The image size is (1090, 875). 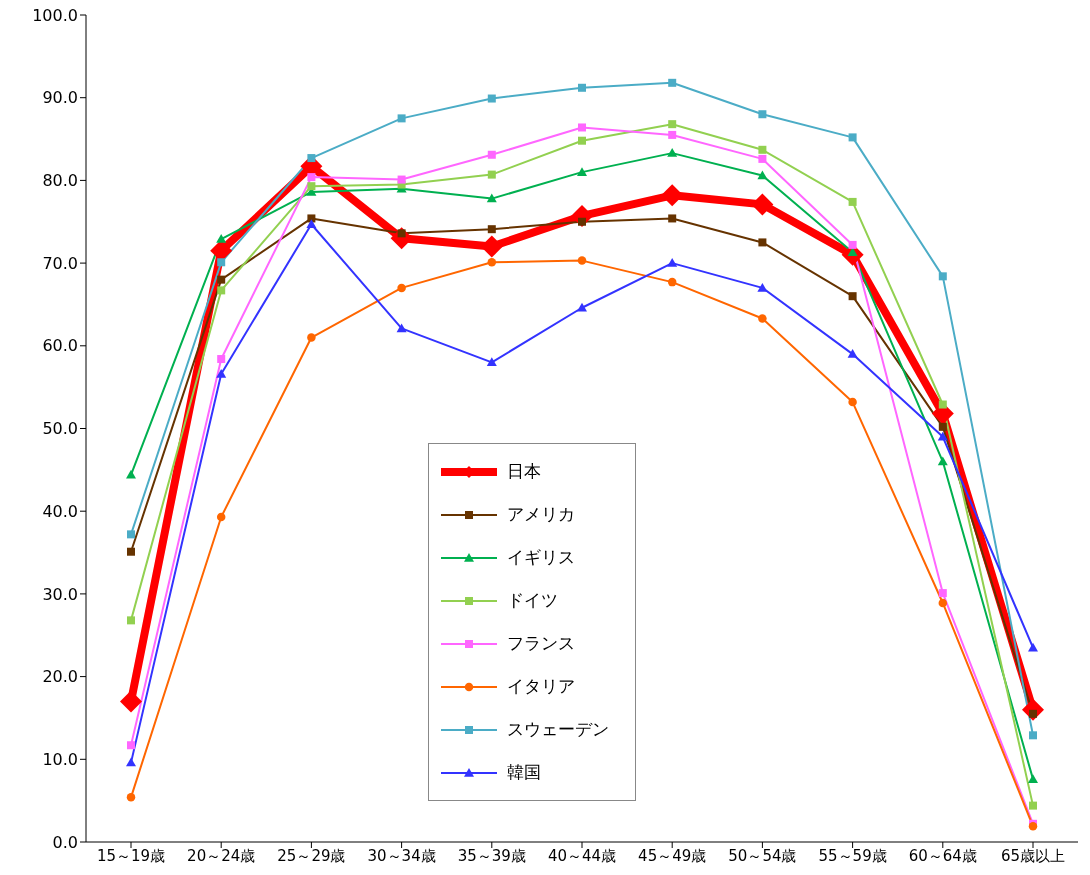 I want to click on y-tick-label: 20.0, so click(x=60, y=677).